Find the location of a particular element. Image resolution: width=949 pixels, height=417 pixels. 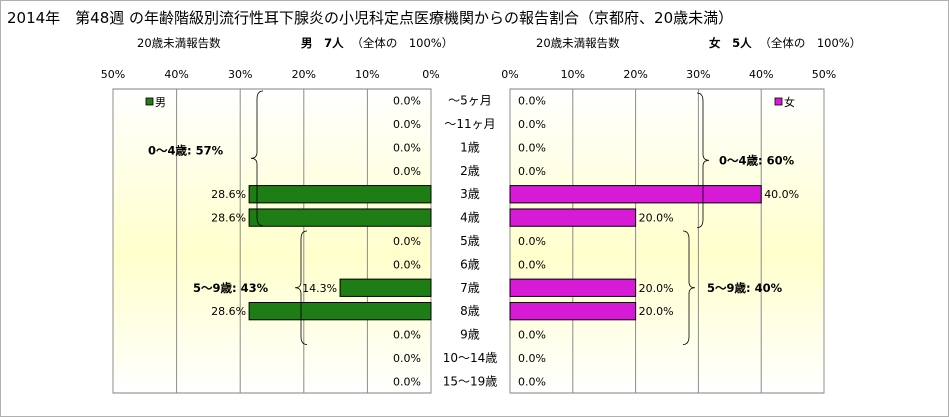

male-subtitle-gender: 男 is located at coordinates (307, 43).